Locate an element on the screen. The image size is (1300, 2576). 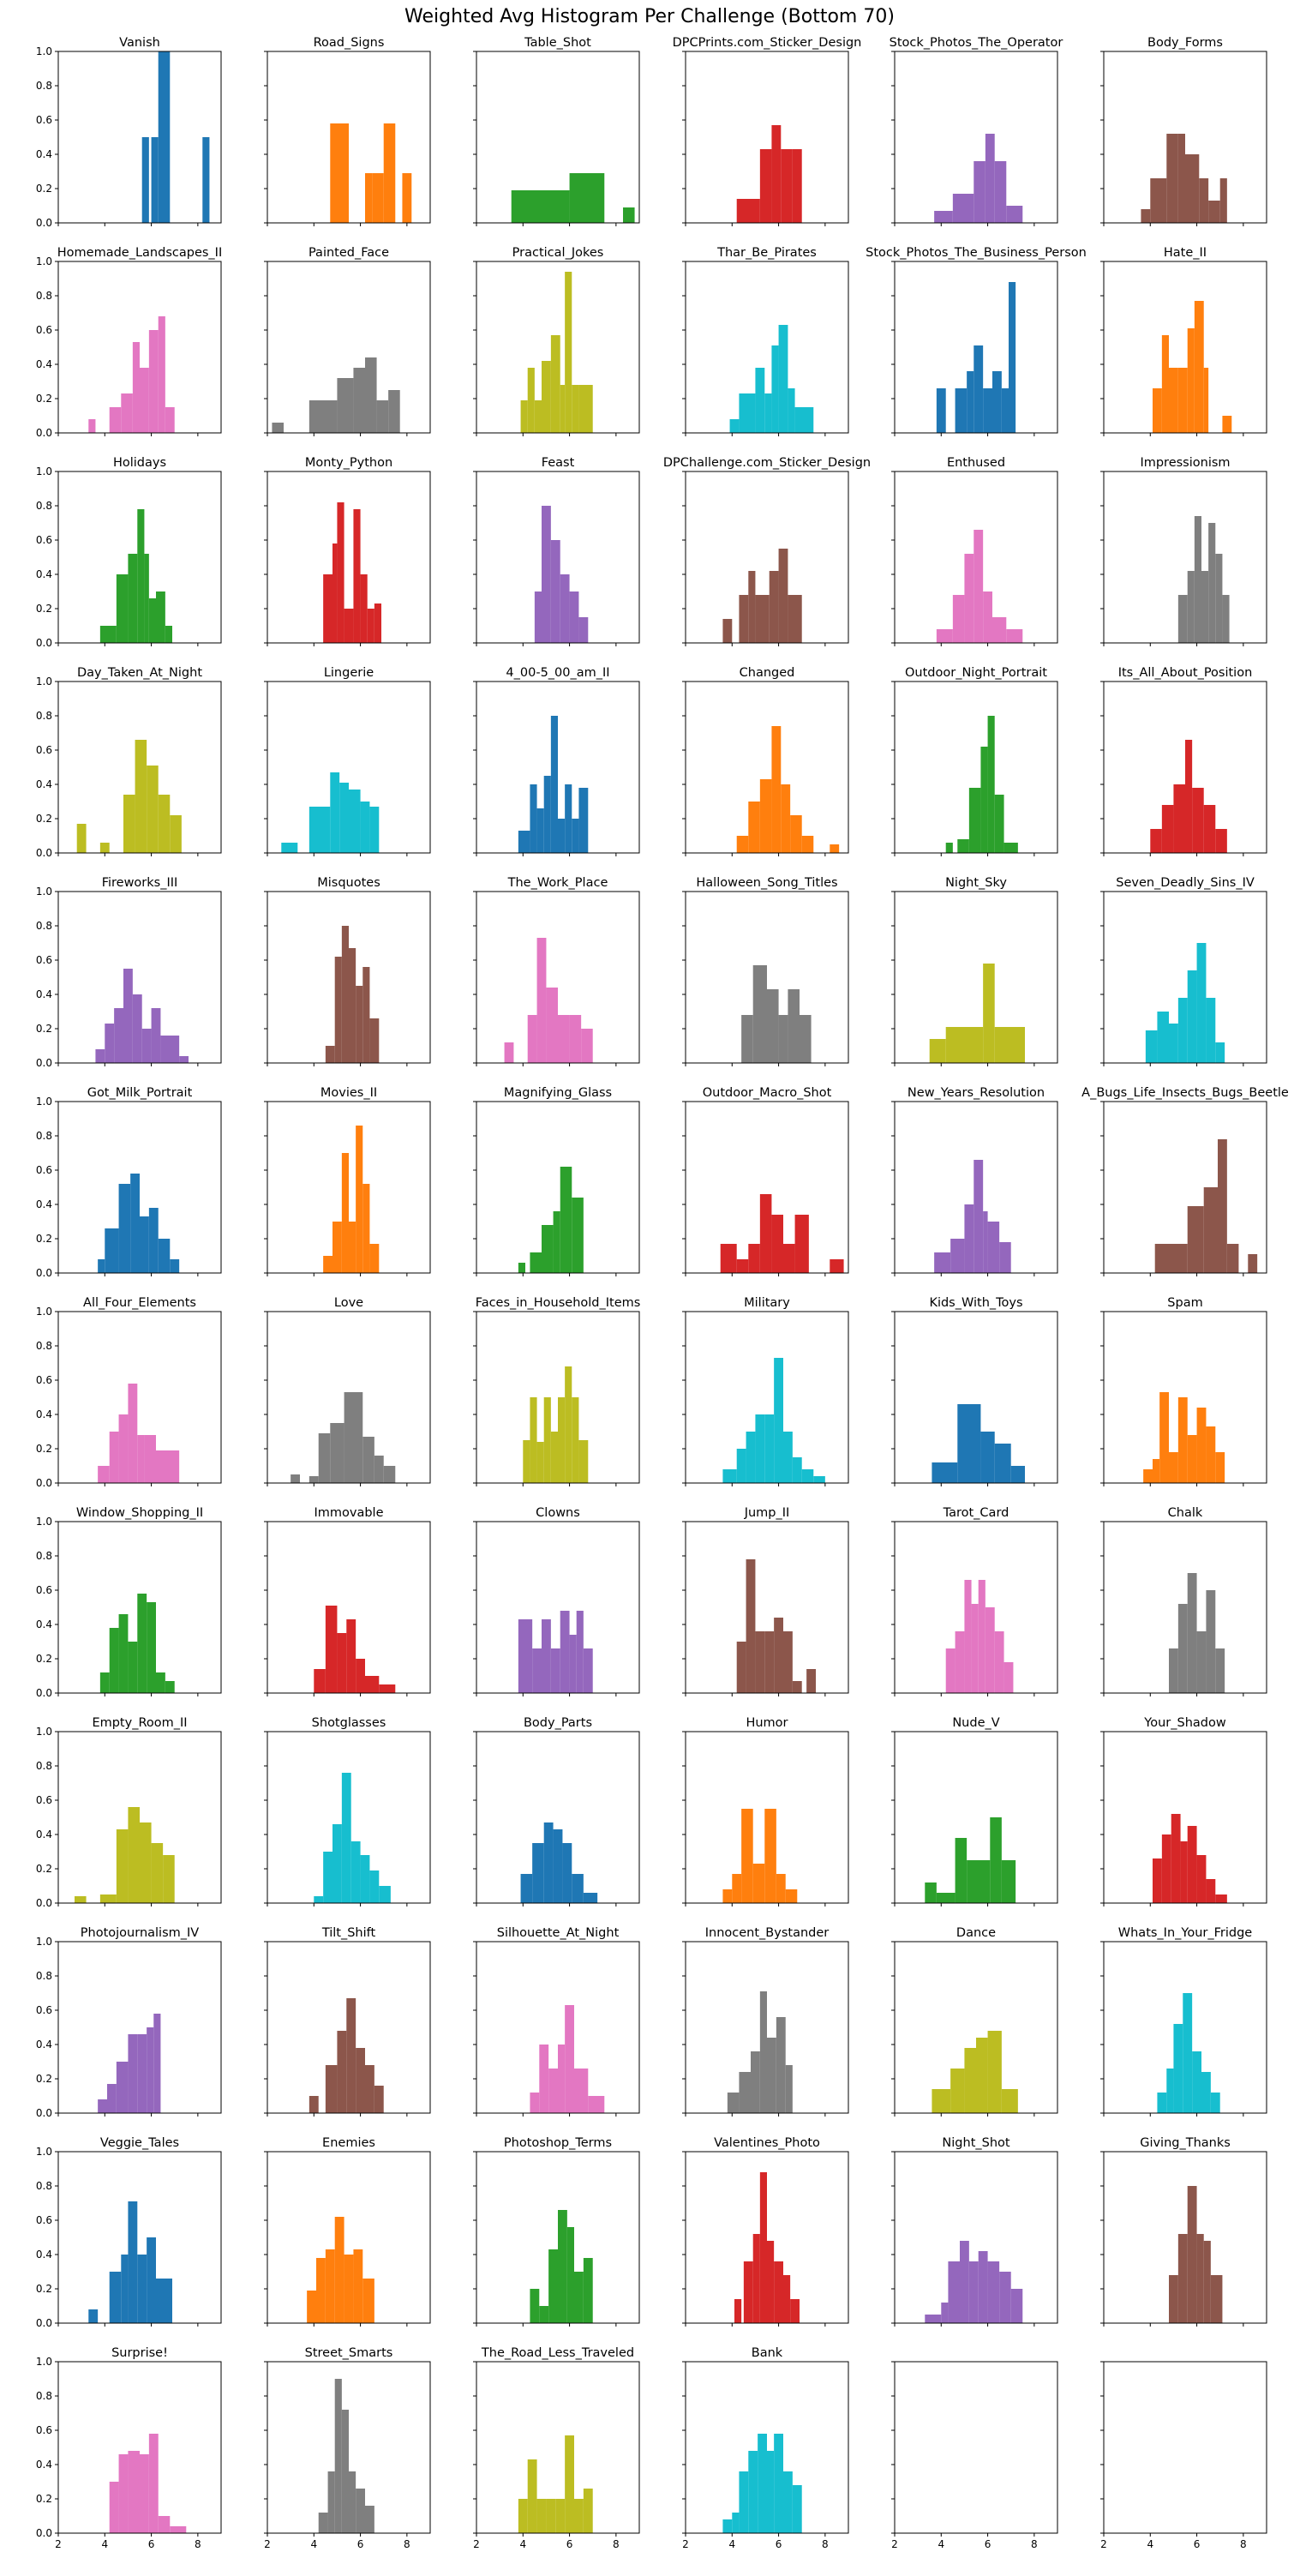
panel-title: The_Work_Place is located at coordinates (558, 883).